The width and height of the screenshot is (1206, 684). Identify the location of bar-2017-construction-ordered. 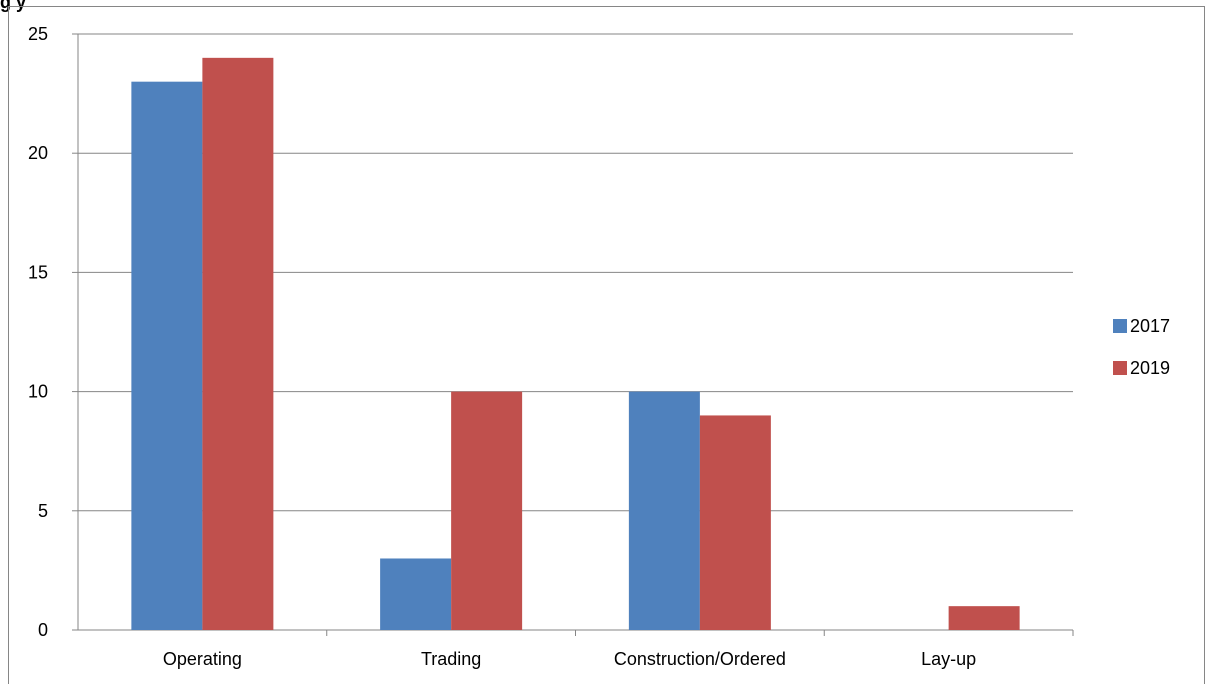
(664, 510).